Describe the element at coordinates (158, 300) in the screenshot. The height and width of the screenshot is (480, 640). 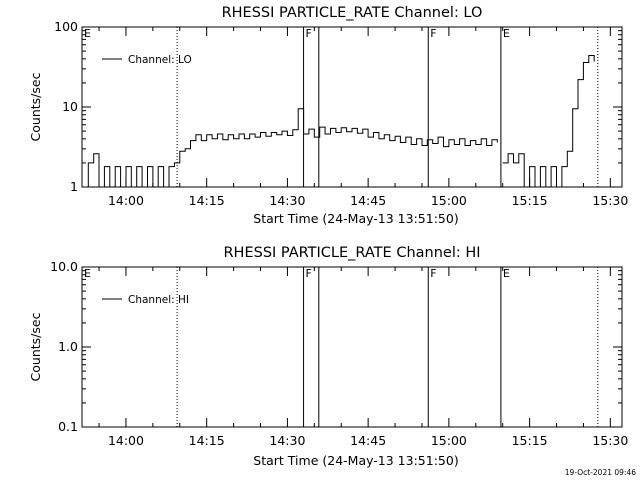
I see `legend-entry: Channel: HI` at that location.